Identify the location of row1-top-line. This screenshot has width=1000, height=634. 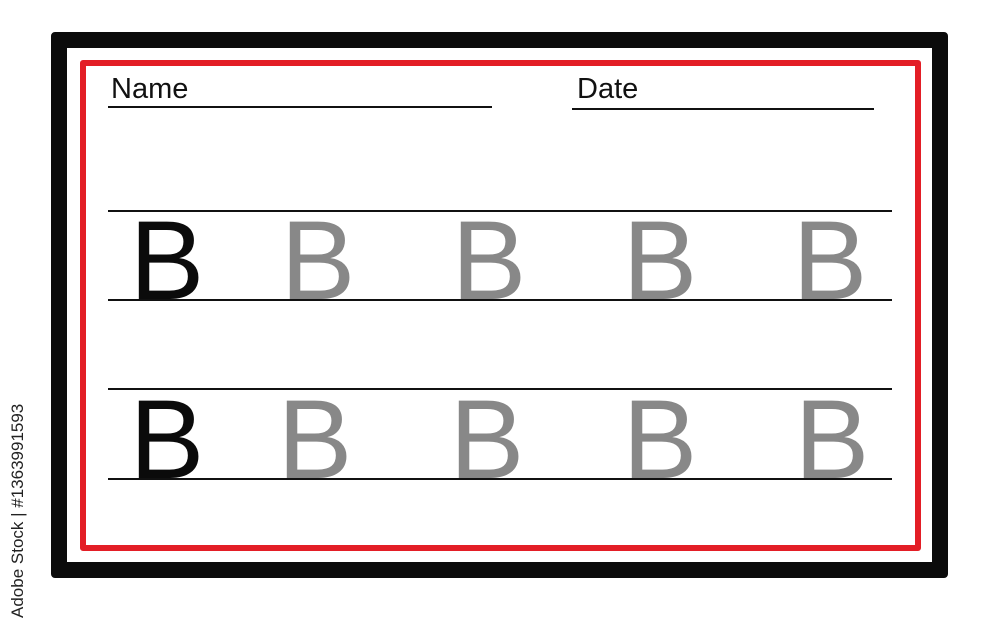
(500, 211).